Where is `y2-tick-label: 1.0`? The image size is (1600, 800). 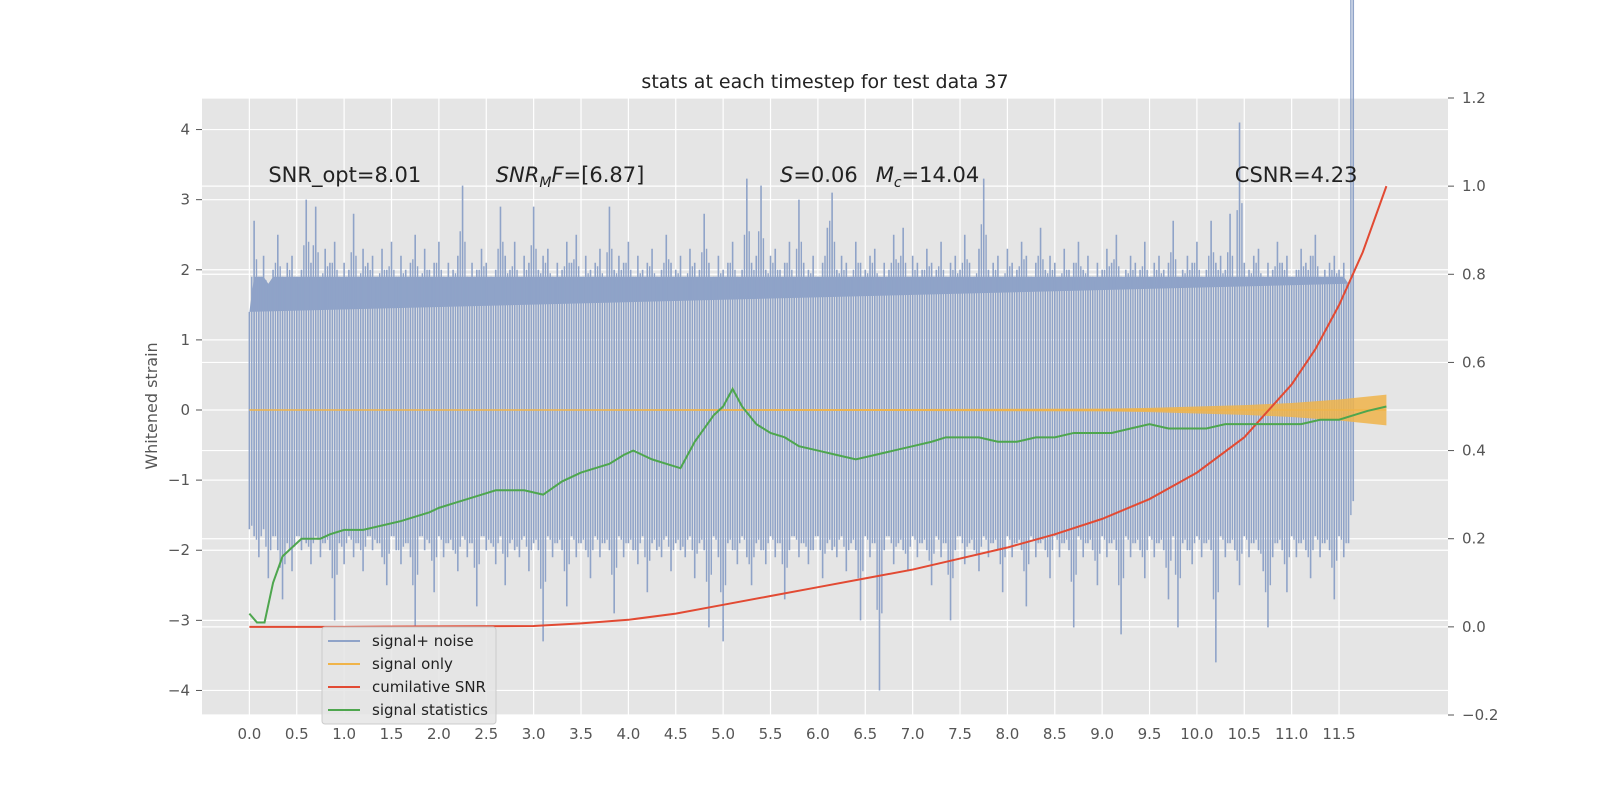 y2-tick-label: 1.0 is located at coordinates (1474, 186).